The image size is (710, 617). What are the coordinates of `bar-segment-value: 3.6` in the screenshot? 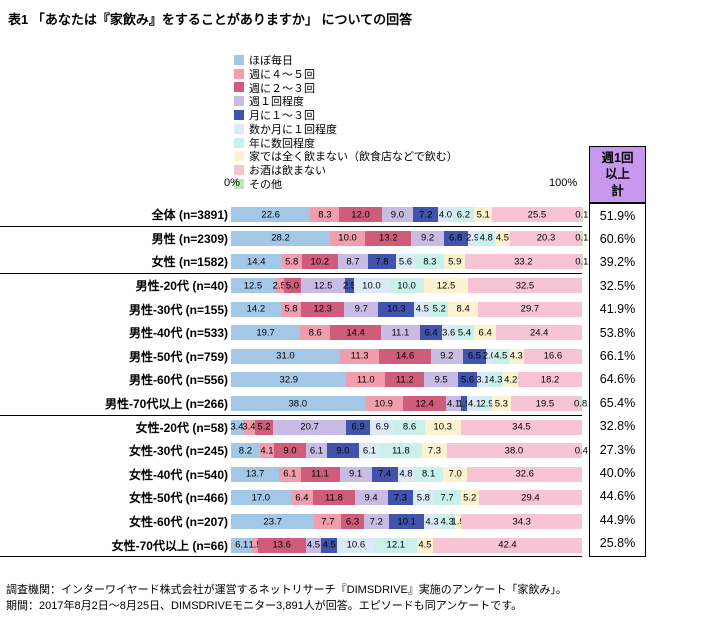 It's located at (449, 333).